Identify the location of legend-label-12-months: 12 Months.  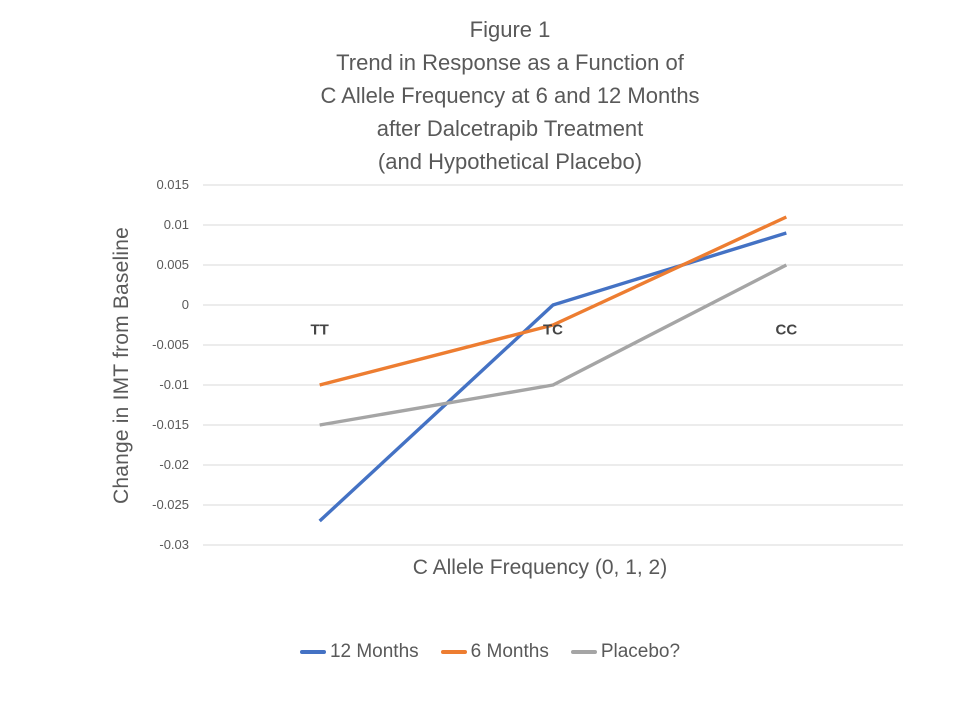
(374, 651).